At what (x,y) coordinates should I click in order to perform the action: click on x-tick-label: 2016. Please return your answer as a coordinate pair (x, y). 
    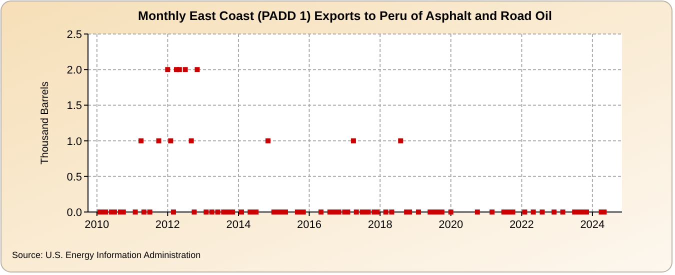
    Looking at the image, I should click on (309, 225).